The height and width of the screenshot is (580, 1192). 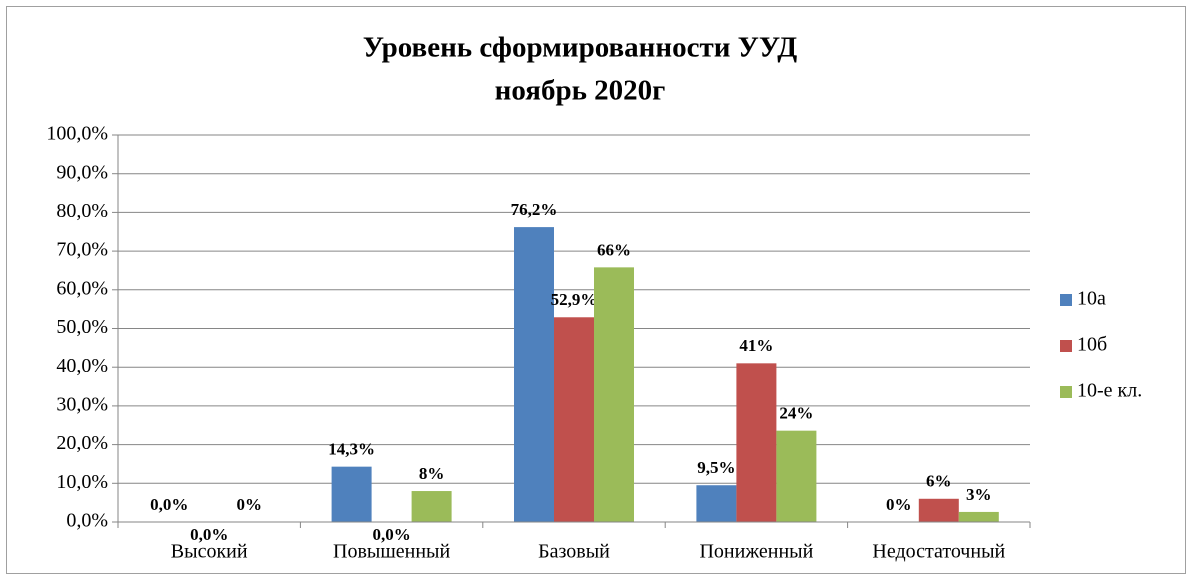 I want to click on chart-subtitle: ноябрь 2020г, so click(x=580, y=91).